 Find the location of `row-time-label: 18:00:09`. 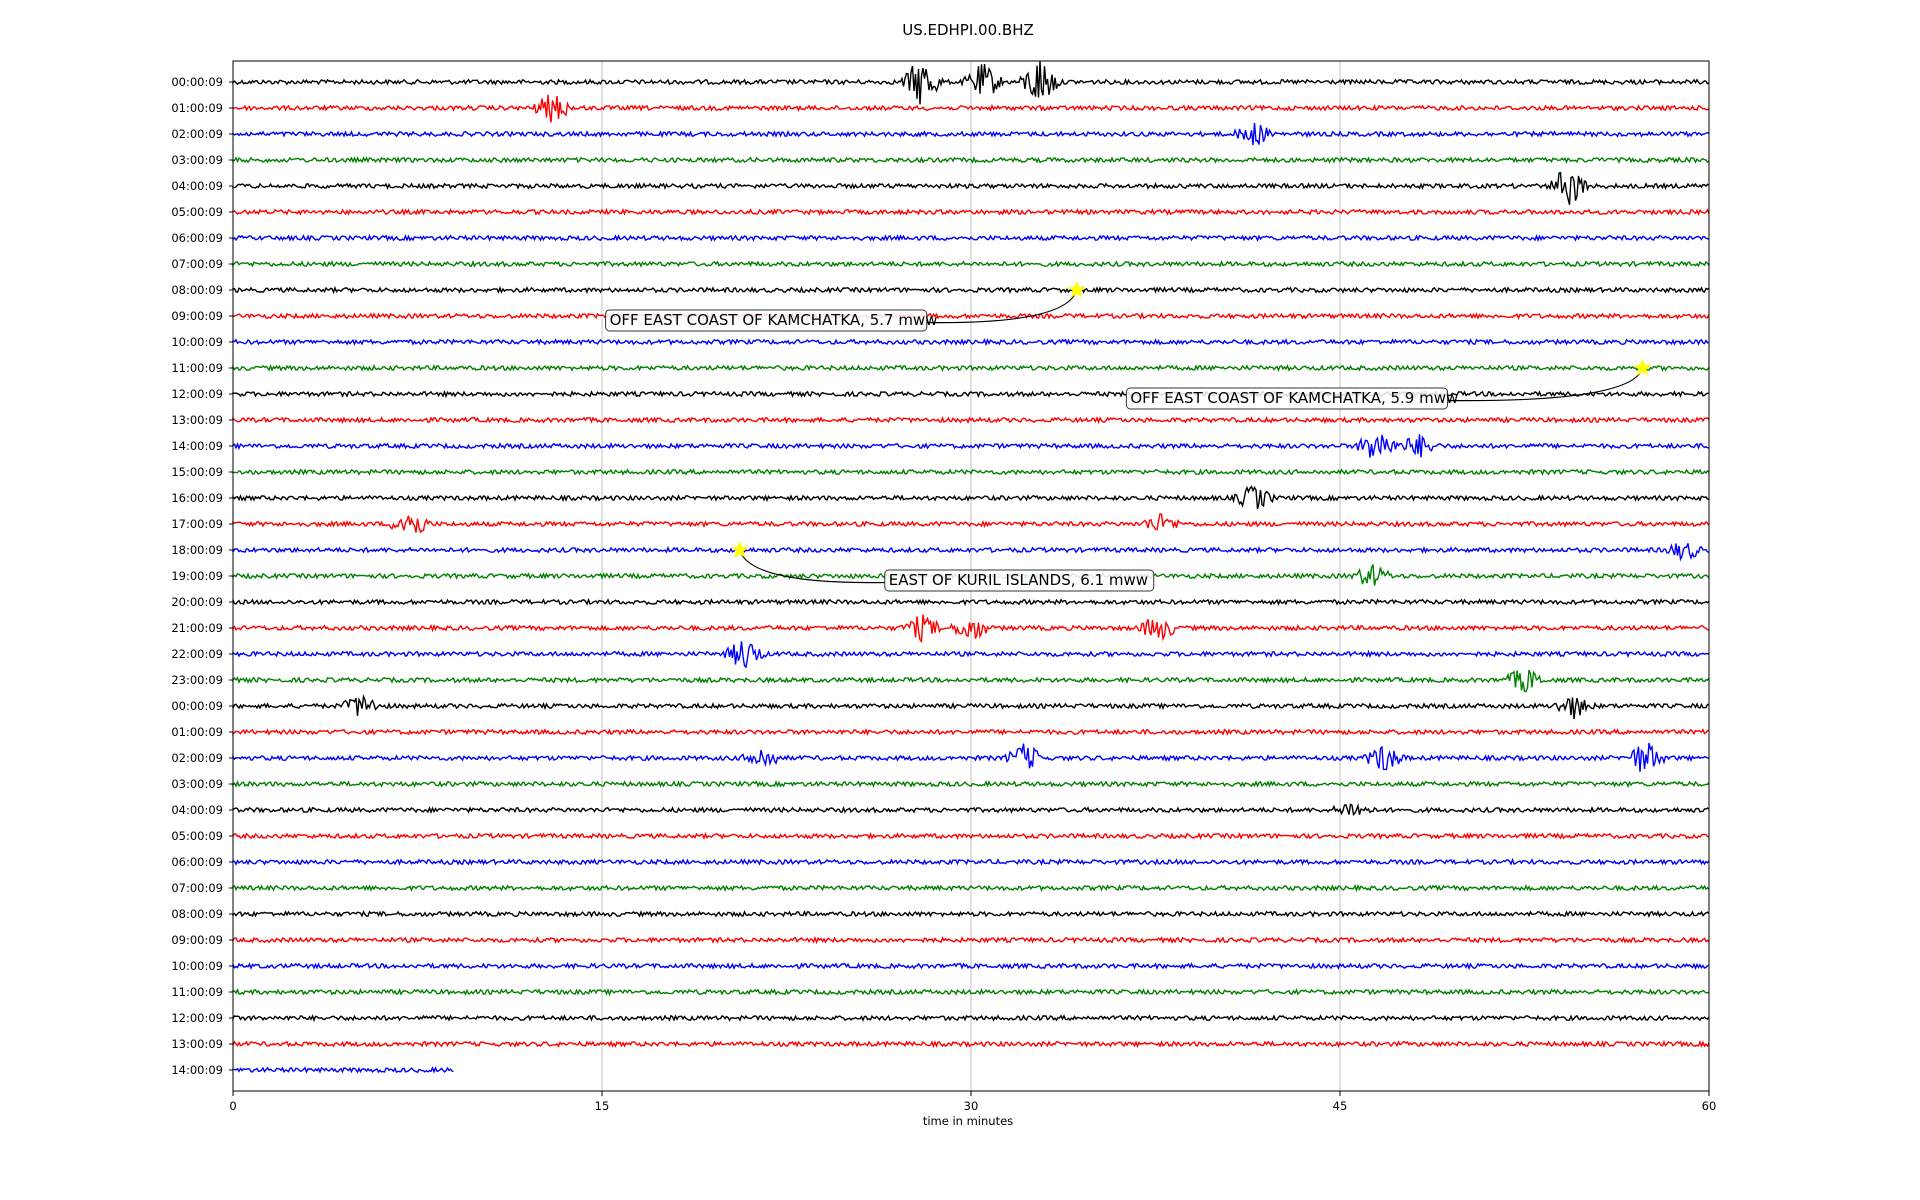

row-time-label: 18:00:09 is located at coordinates (197, 550).